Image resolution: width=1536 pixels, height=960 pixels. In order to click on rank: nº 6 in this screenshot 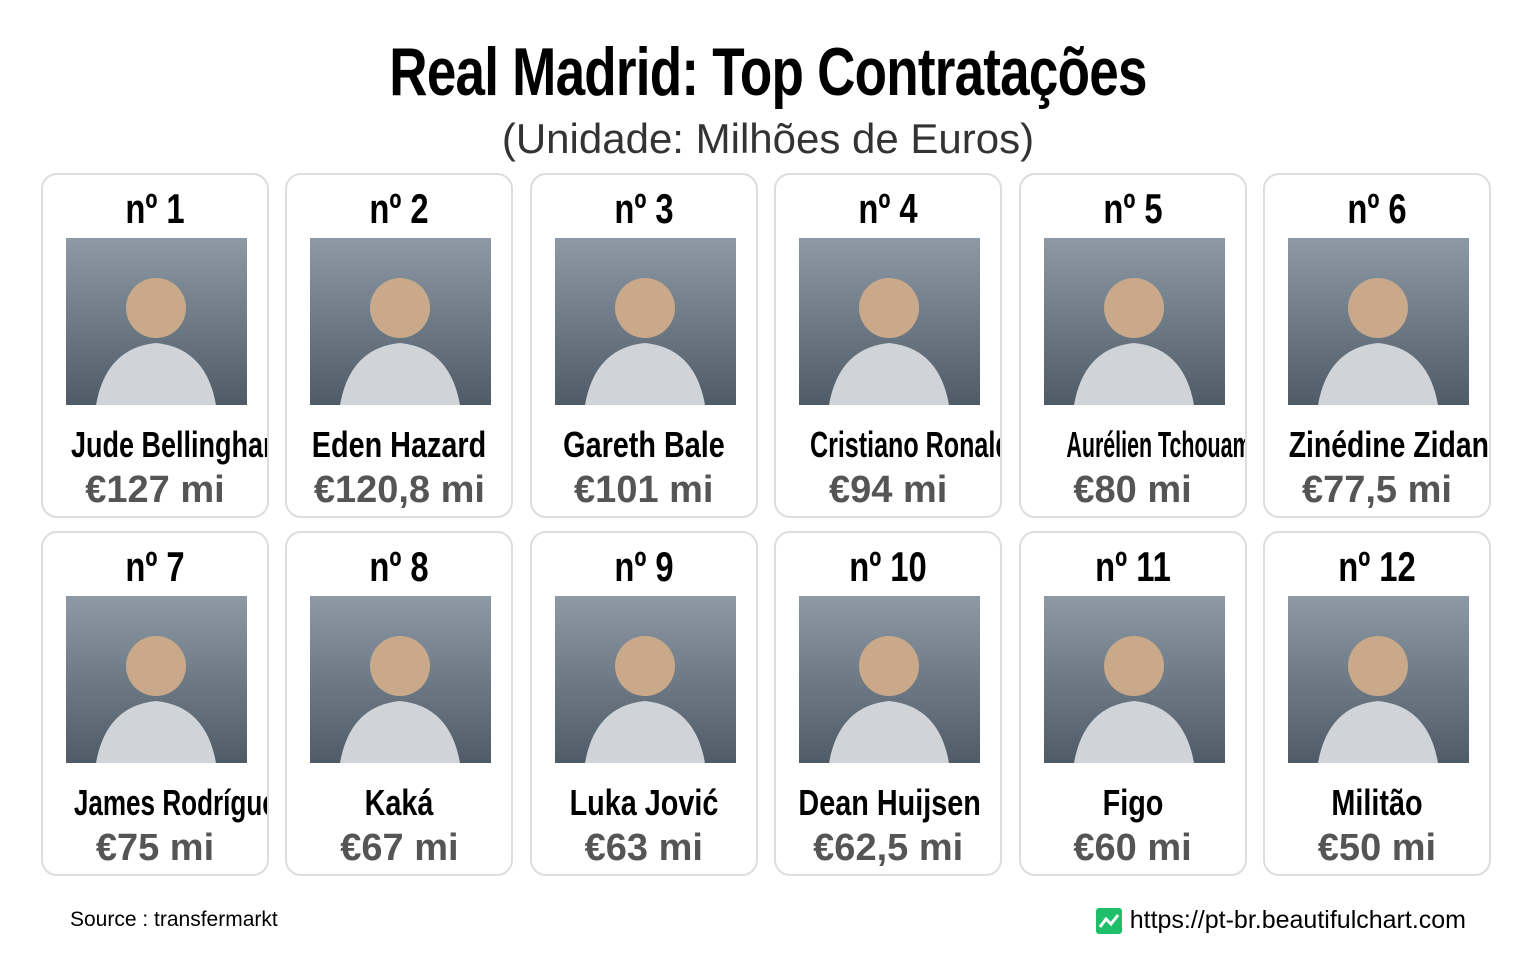, I will do `click(1377, 208)`.